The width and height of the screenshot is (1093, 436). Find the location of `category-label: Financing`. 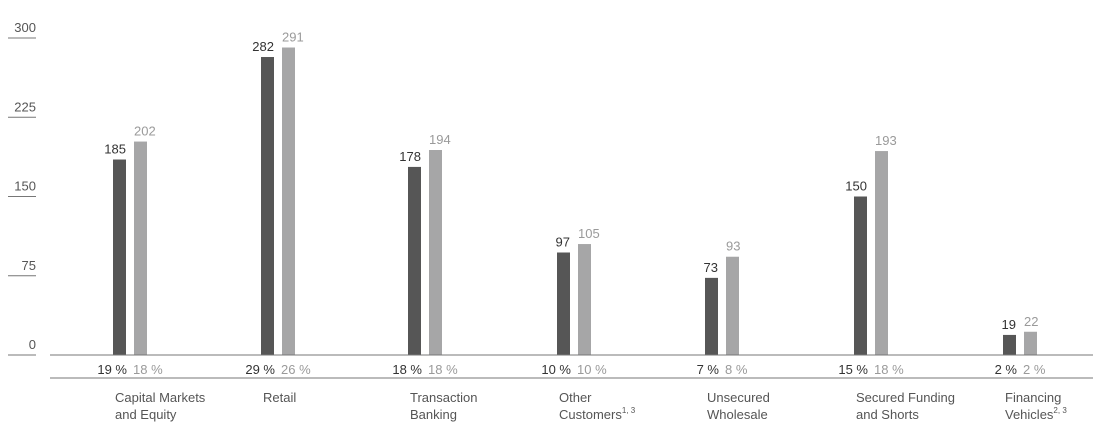

category-label: Financing is located at coordinates (1033, 397).